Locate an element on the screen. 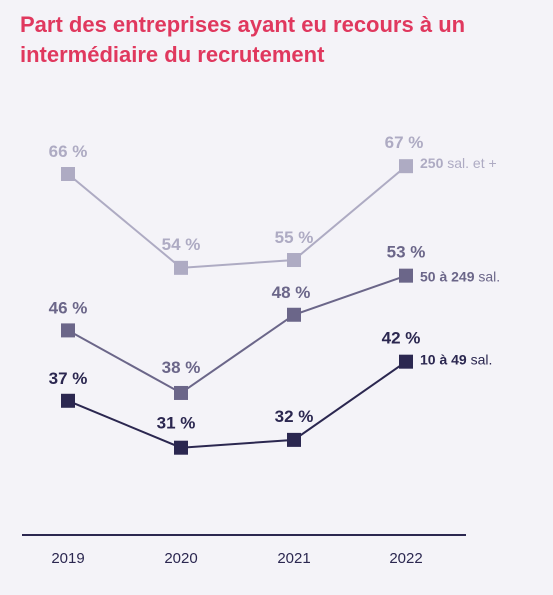  series-name-rest: sal. et + is located at coordinates (469, 163).